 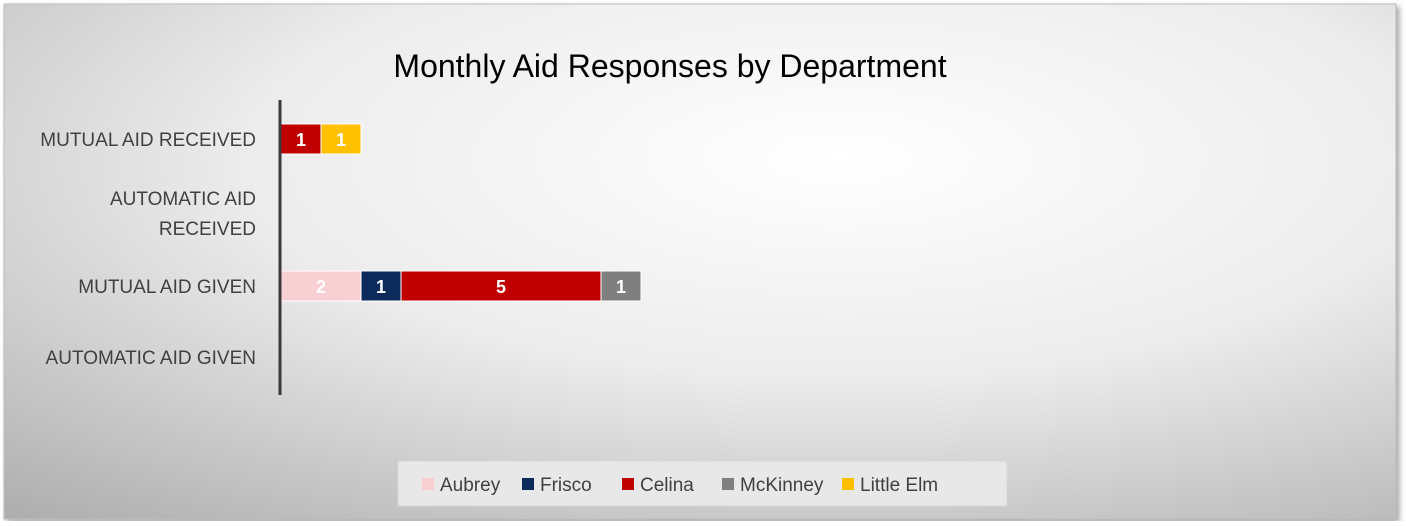 What do you see at coordinates (501, 287) in the screenshot?
I see `data-label-celina-mutual-aid-given: 5` at bounding box center [501, 287].